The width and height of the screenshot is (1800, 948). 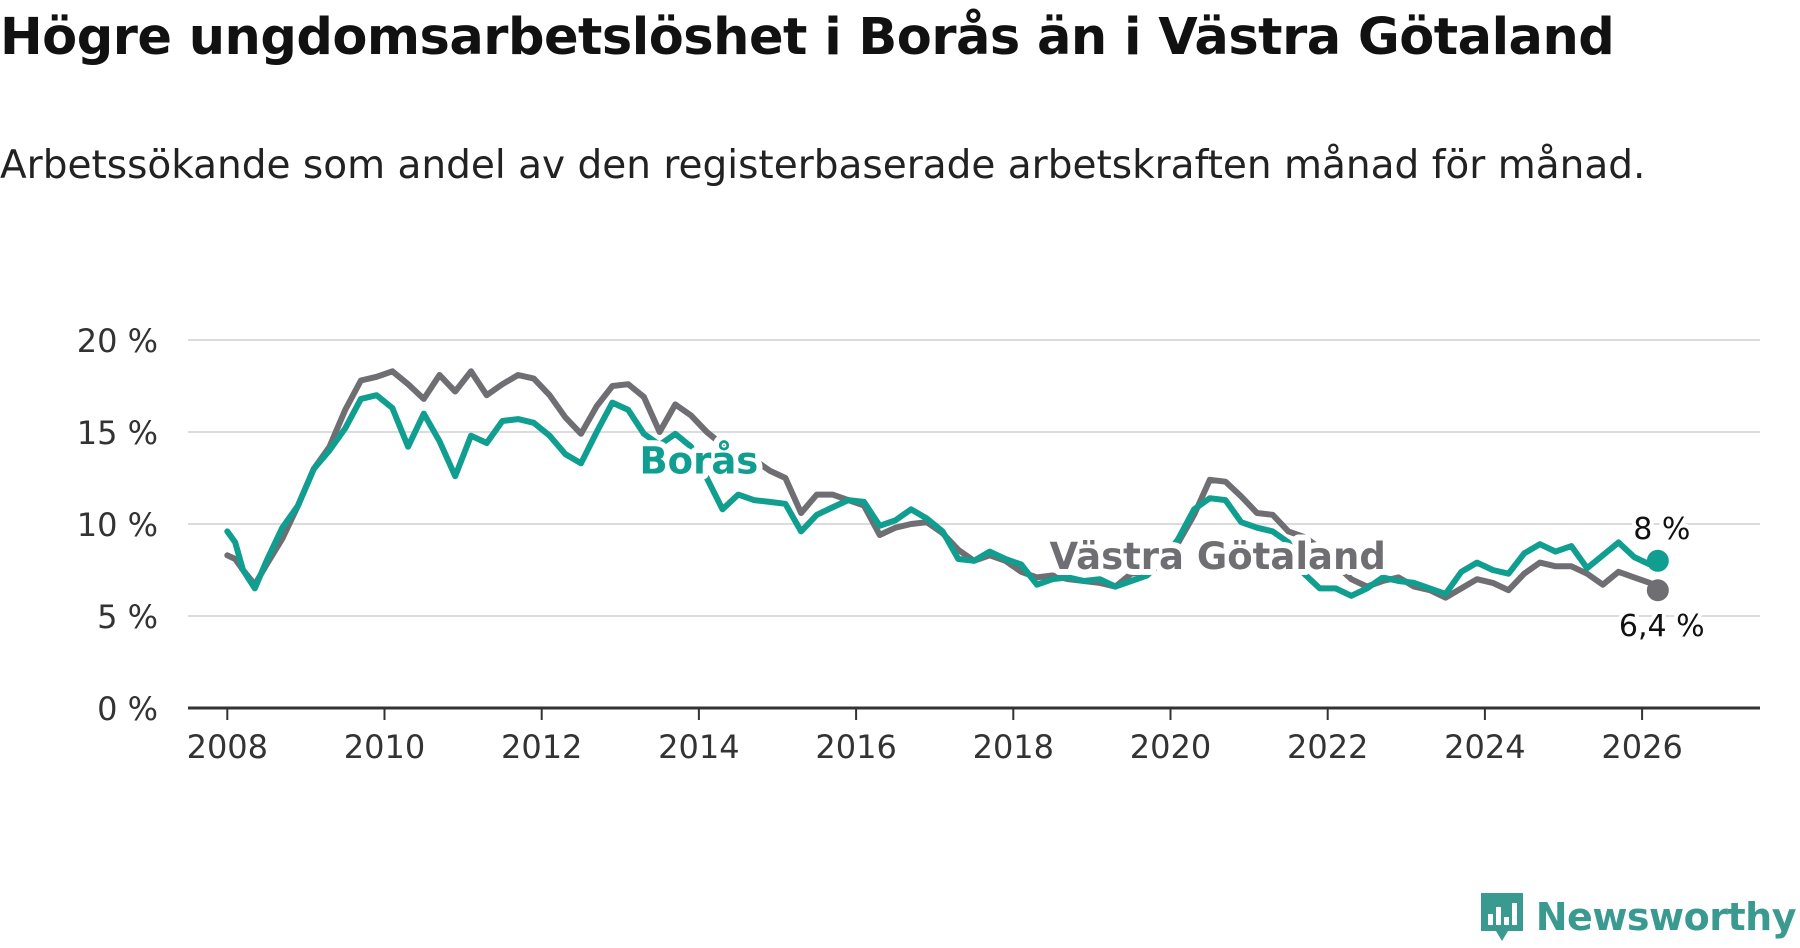 I want to click on end-label: 8 %, so click(x=1661, y=529).